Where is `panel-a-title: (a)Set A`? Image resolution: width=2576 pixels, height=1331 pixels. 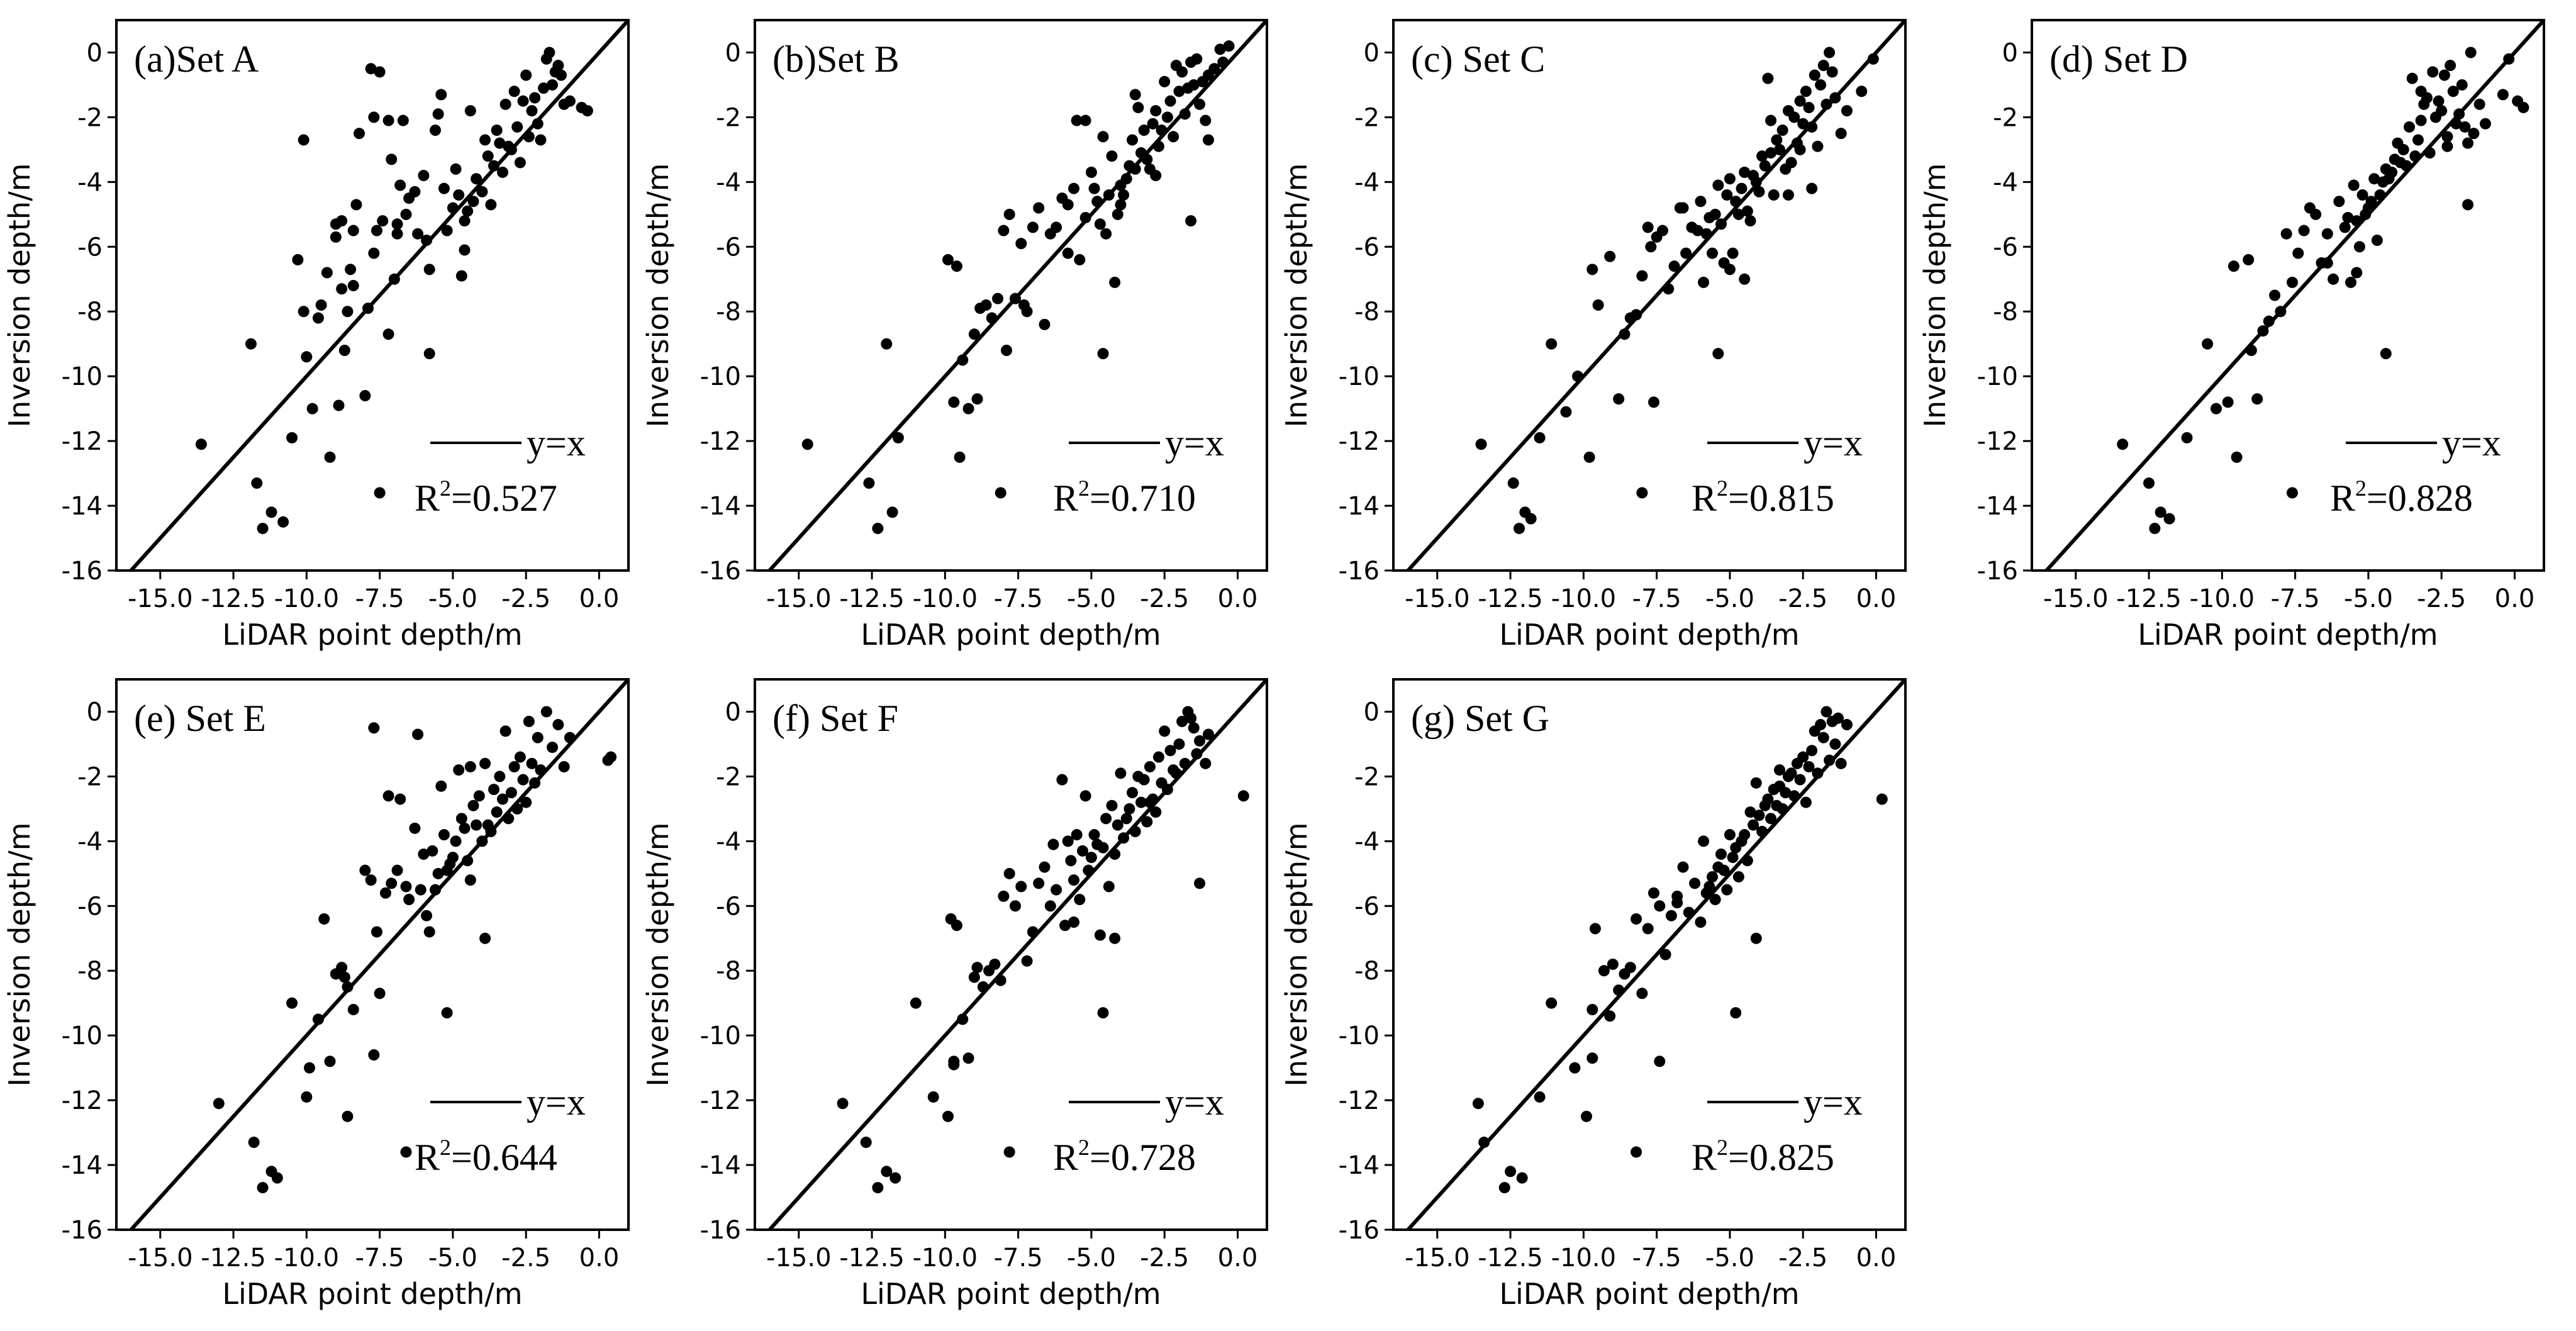
panel-a-title: (a)Set A is located at coordinates (196, 59).